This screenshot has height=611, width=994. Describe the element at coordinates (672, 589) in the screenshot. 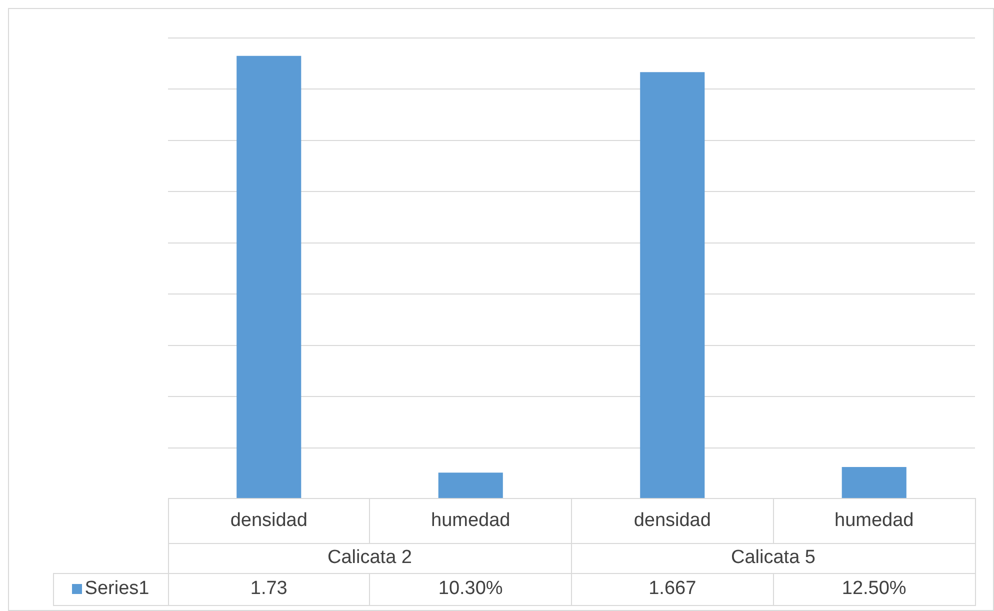

I see `data-label: 1.667` at that location.